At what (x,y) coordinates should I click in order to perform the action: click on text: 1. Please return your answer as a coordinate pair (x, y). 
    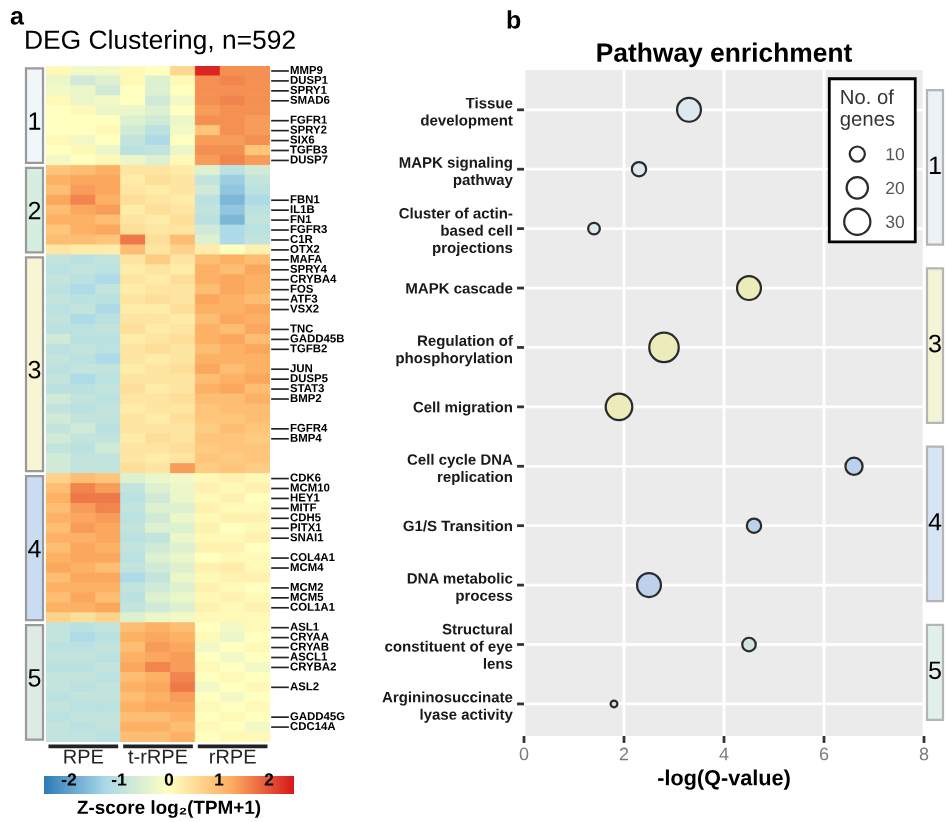
    Looking at the image, I should click on (935, 165).